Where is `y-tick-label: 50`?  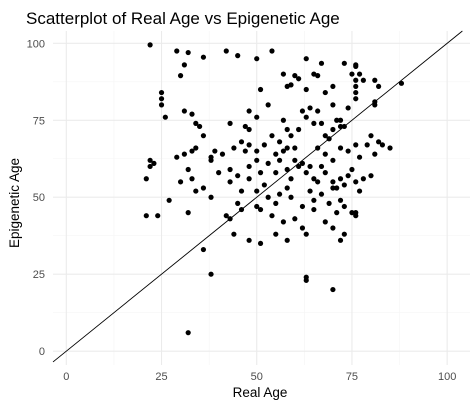
y-tick-label: 50 is located at coordinates (39, 198).